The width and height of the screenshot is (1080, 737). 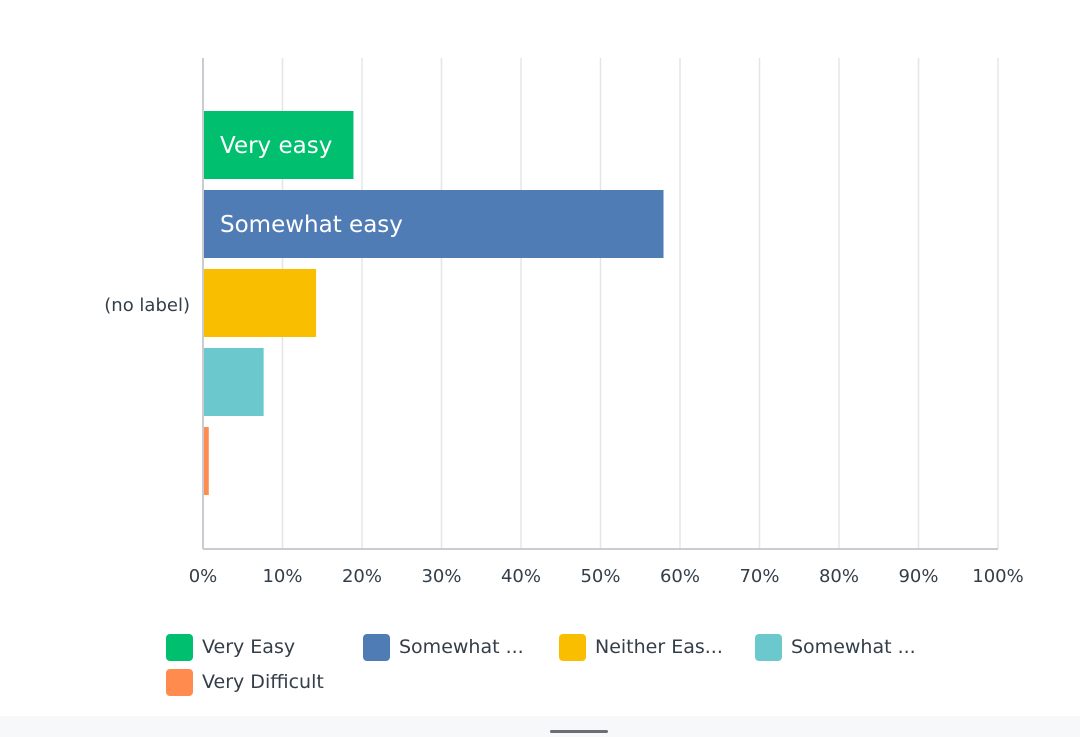 I want to click on bottom-panel, so click(x=540, y=726).